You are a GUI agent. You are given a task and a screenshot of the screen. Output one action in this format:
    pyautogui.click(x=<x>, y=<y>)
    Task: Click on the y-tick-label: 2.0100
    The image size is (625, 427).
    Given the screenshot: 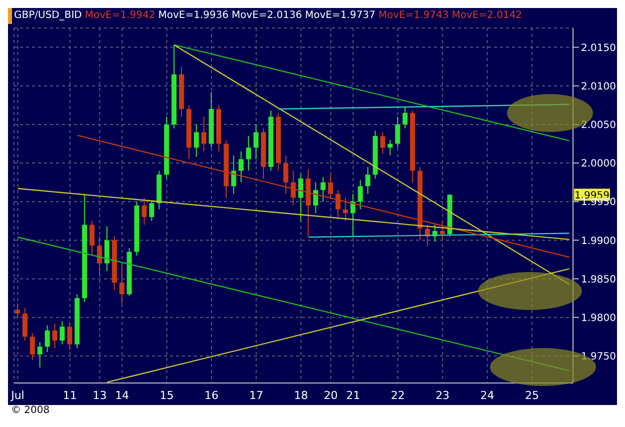 What is the action you would take?
    pyautogui.click(x=598, y=86)
    